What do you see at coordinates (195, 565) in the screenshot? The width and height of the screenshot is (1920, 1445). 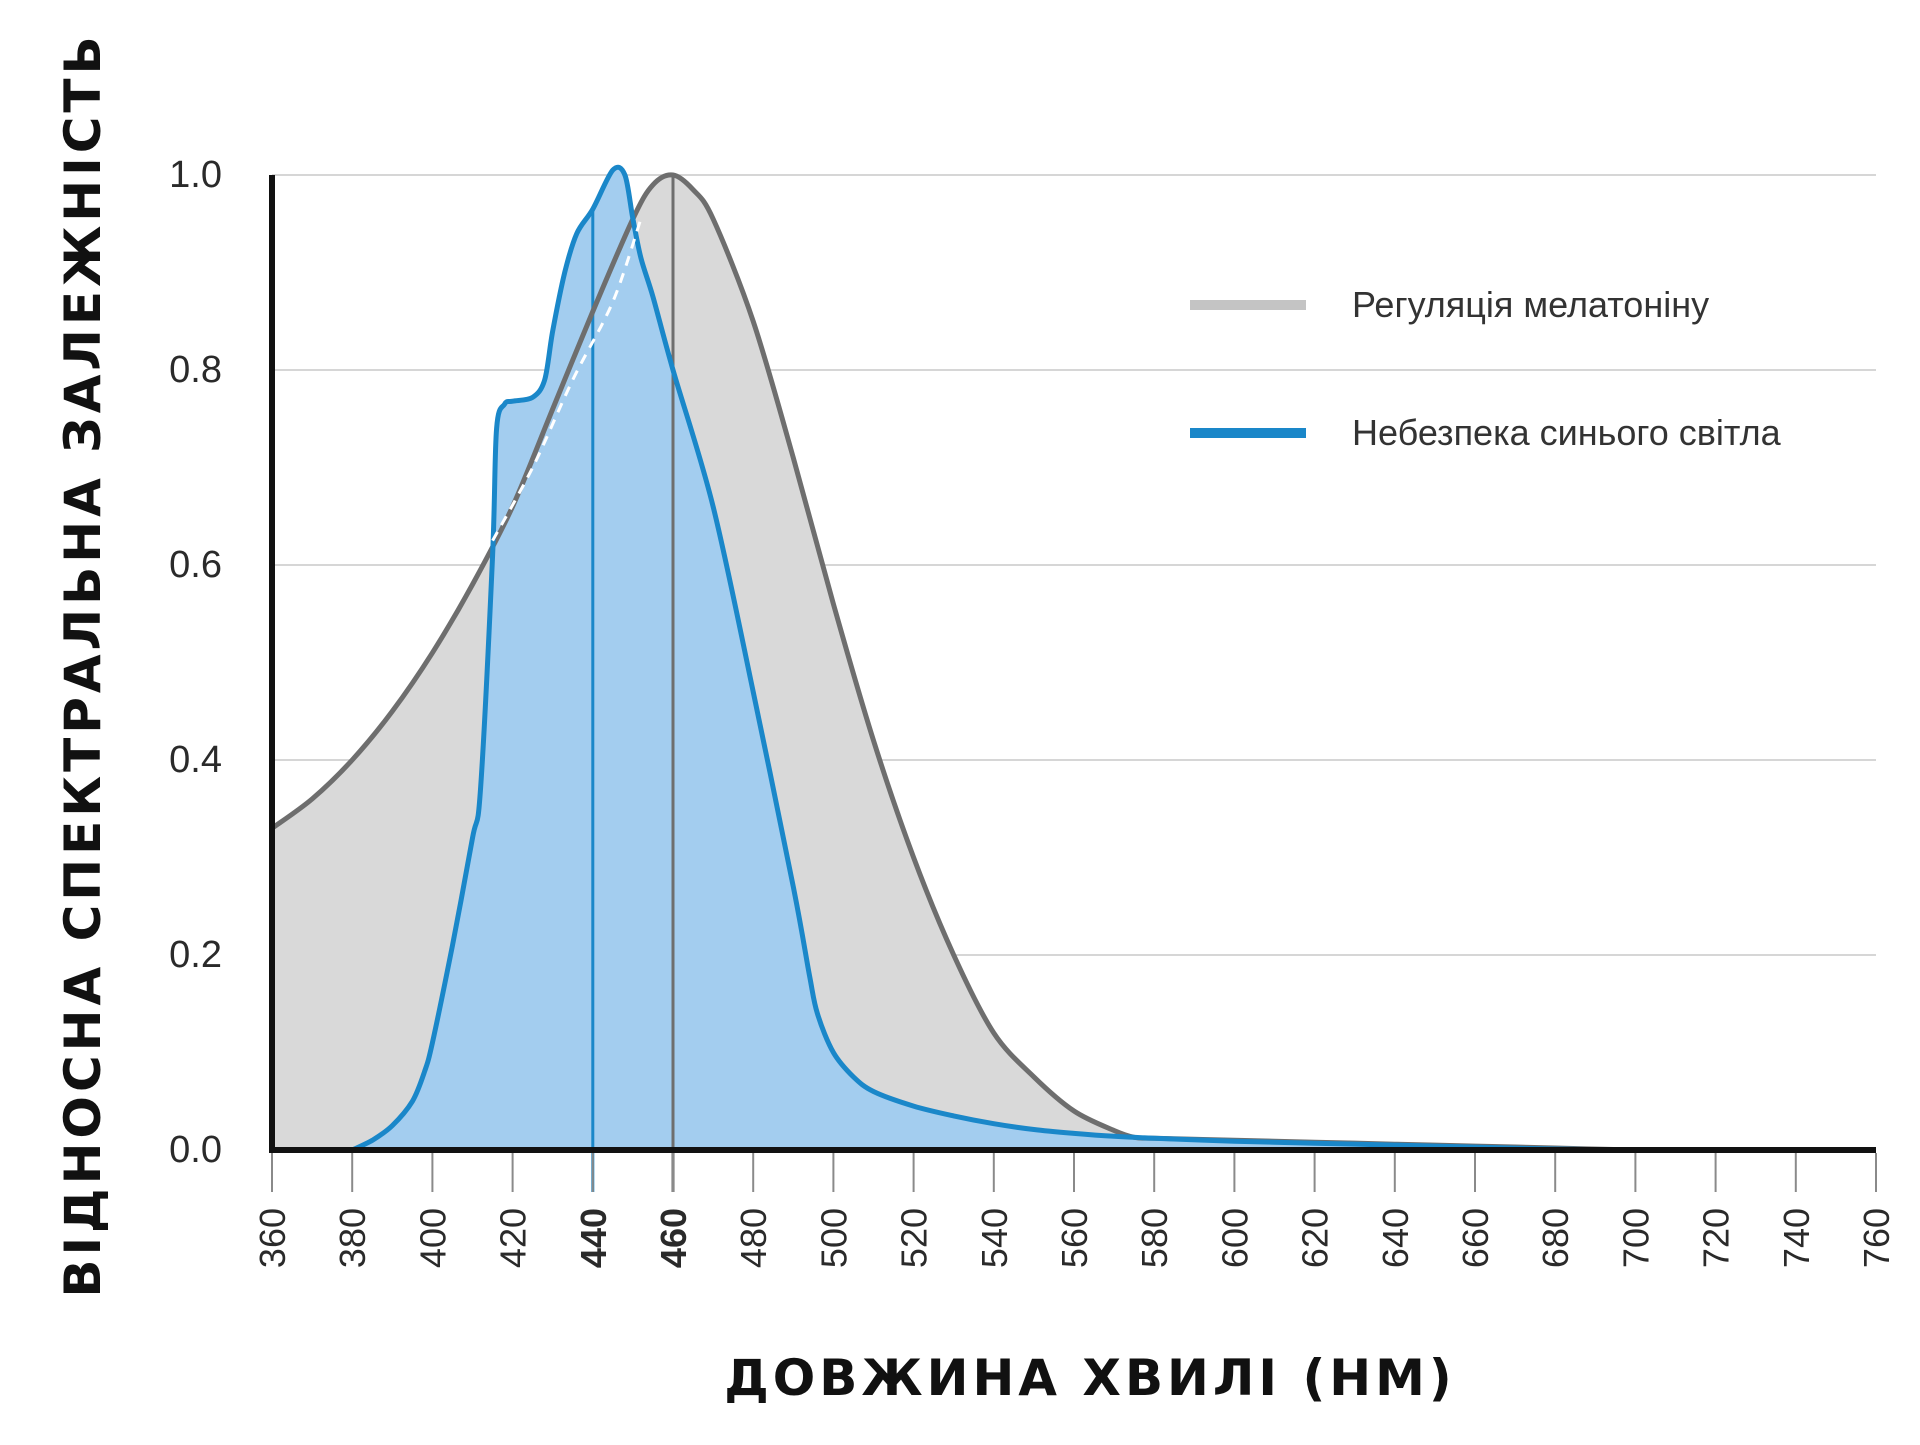 I see `y-tick-label: 0.6` at bounding box center [195, 565].